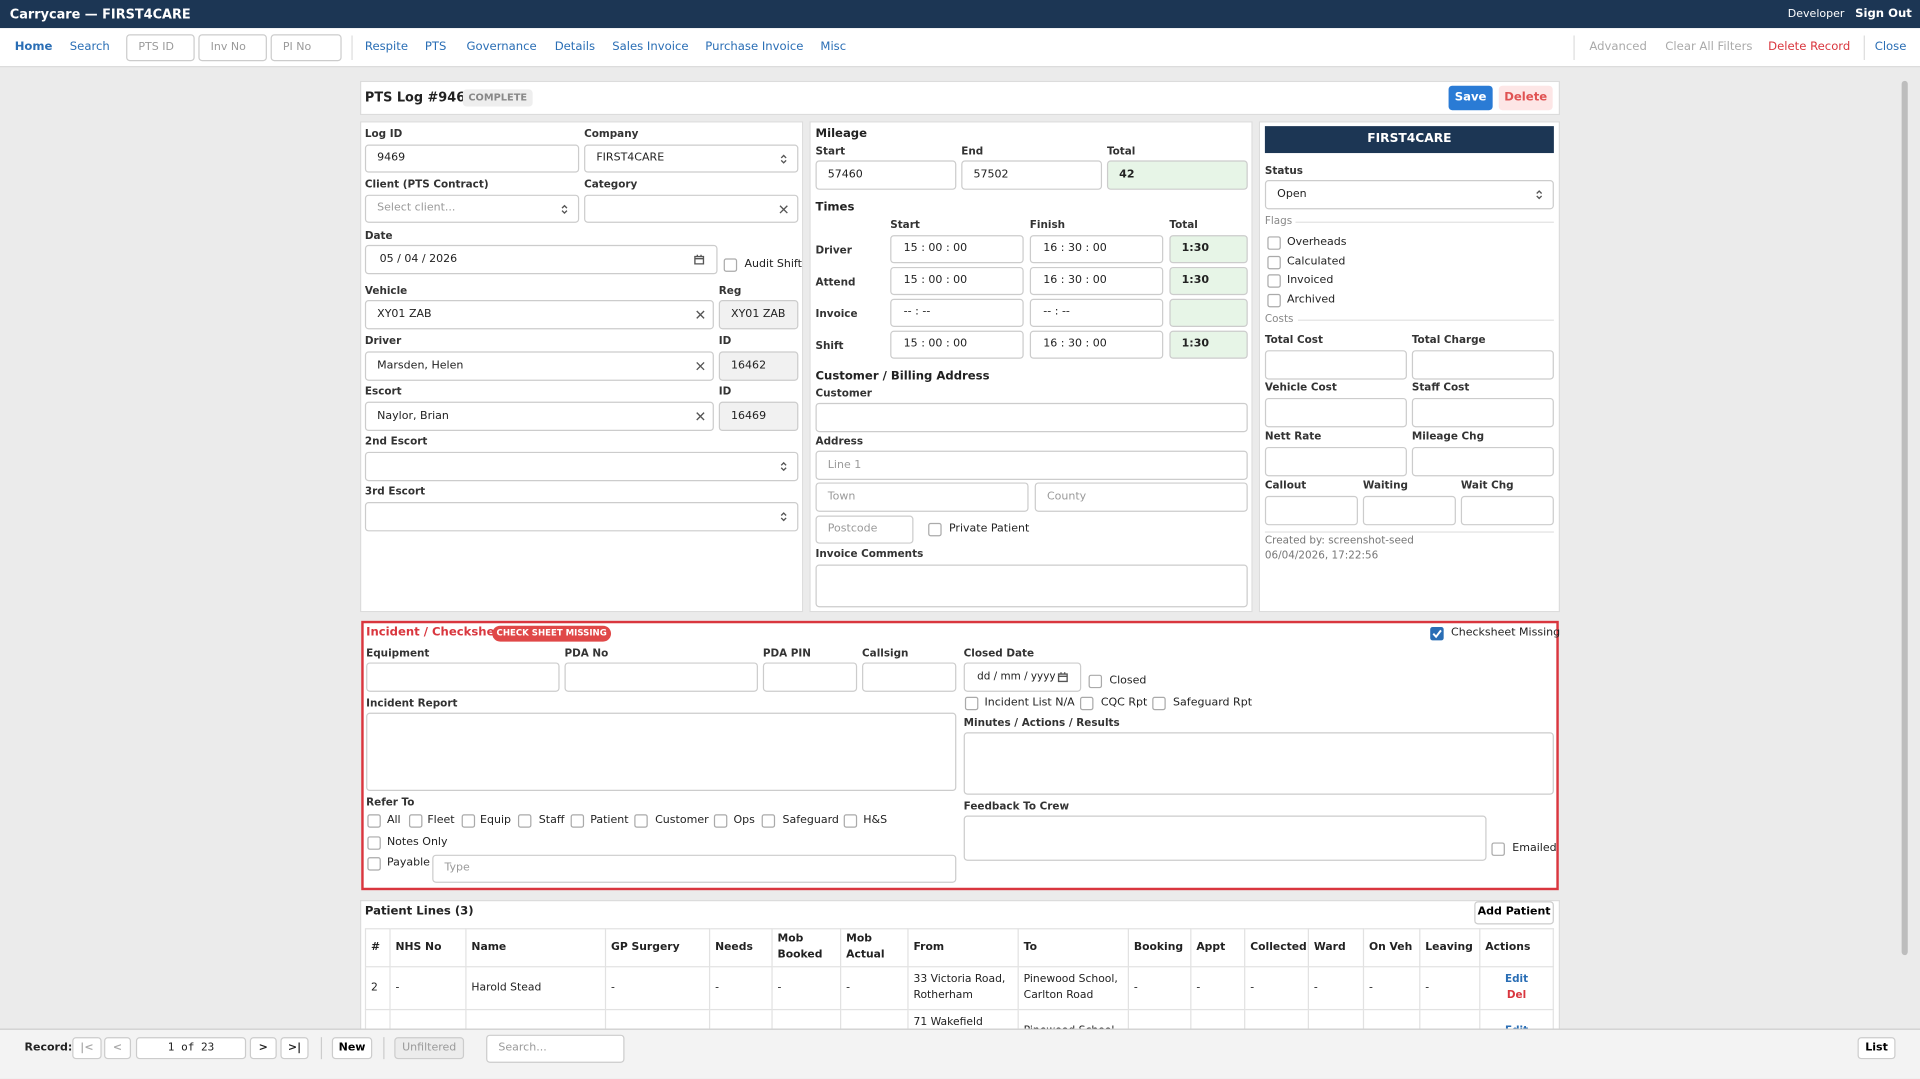 The image size is (1920, 1079). Describe the element at coordinates (232, 48) in the screenshot. I see `inv-no-input: Inv No` at that location.